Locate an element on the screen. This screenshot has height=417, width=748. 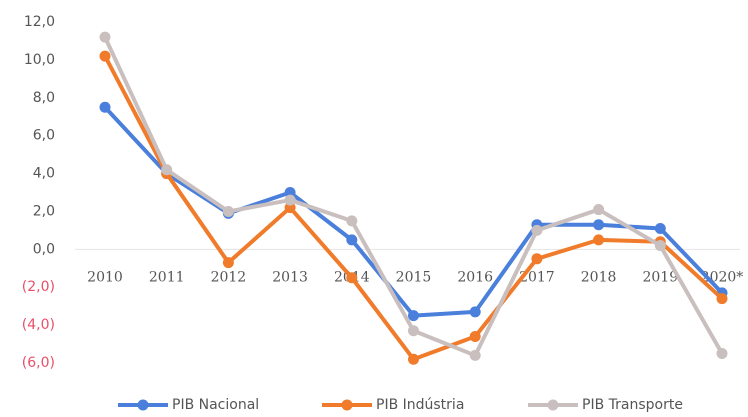
x-tick-label: 2015 is located at coordinates (414, 277).